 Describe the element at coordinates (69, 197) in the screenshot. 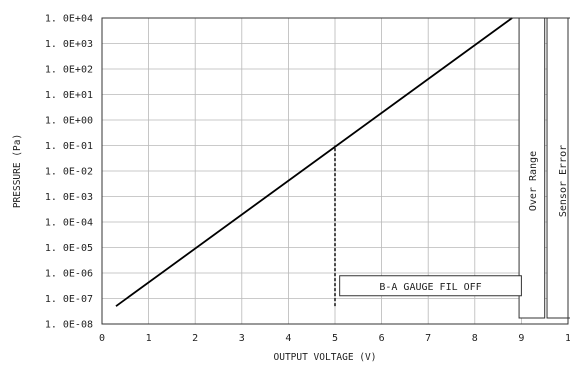

I see `y-tick-label: 1. 0E-03` at that location.